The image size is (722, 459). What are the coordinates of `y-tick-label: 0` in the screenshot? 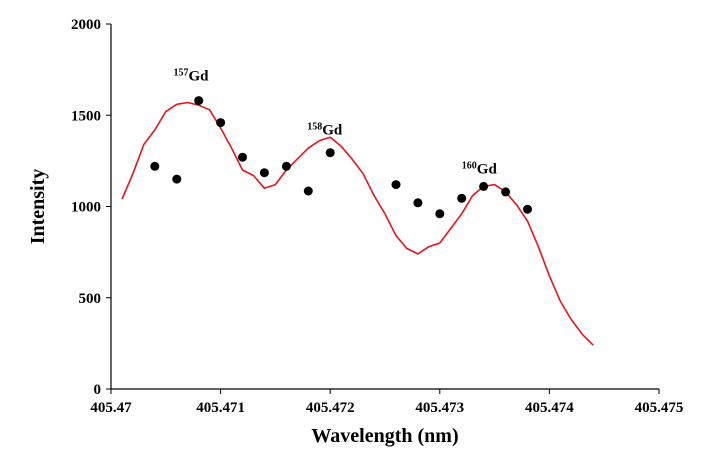 It's located at (98, 390).